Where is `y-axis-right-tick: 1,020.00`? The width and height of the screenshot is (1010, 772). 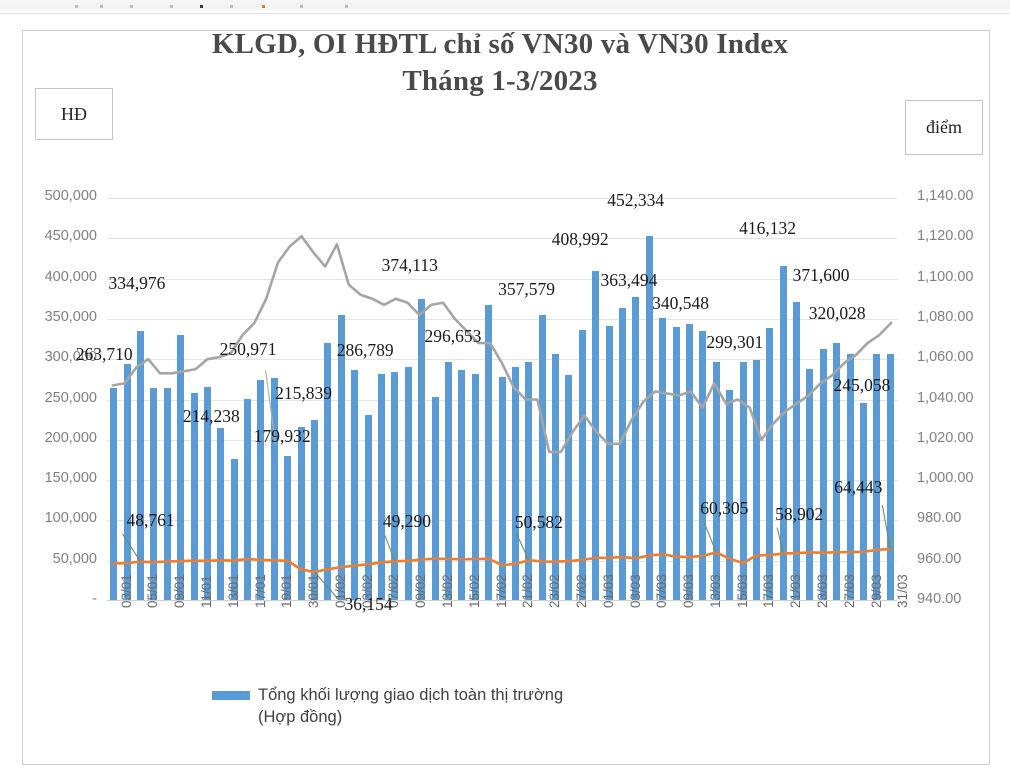
y-axis-right-tick: 1,020.00 is located at coordinates (945, 437).